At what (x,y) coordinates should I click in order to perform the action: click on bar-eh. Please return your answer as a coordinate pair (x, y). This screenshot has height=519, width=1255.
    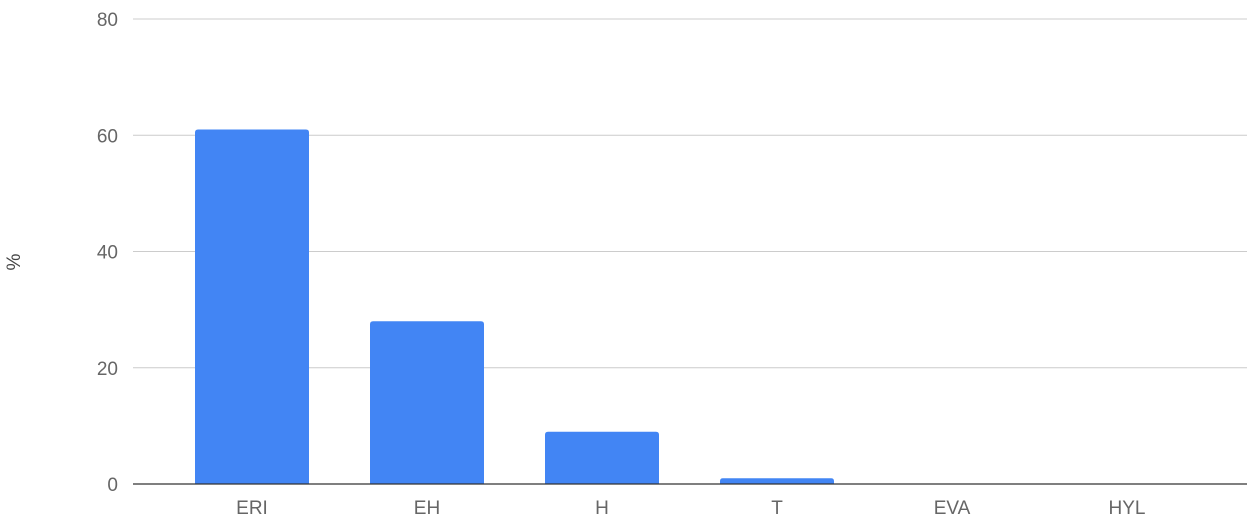
    Looking at the image, I should click on (427, 402).